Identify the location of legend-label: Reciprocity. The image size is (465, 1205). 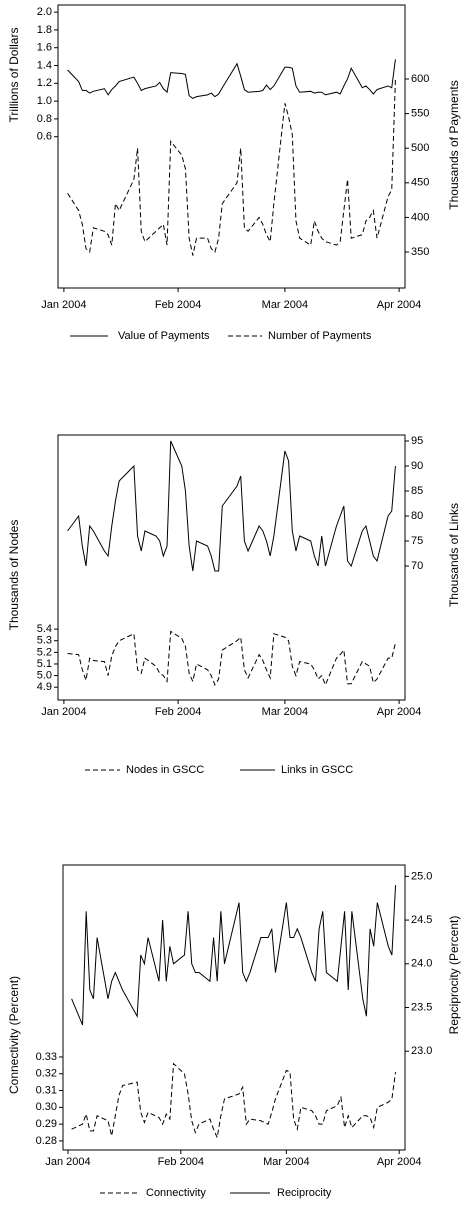
(304, 1193).